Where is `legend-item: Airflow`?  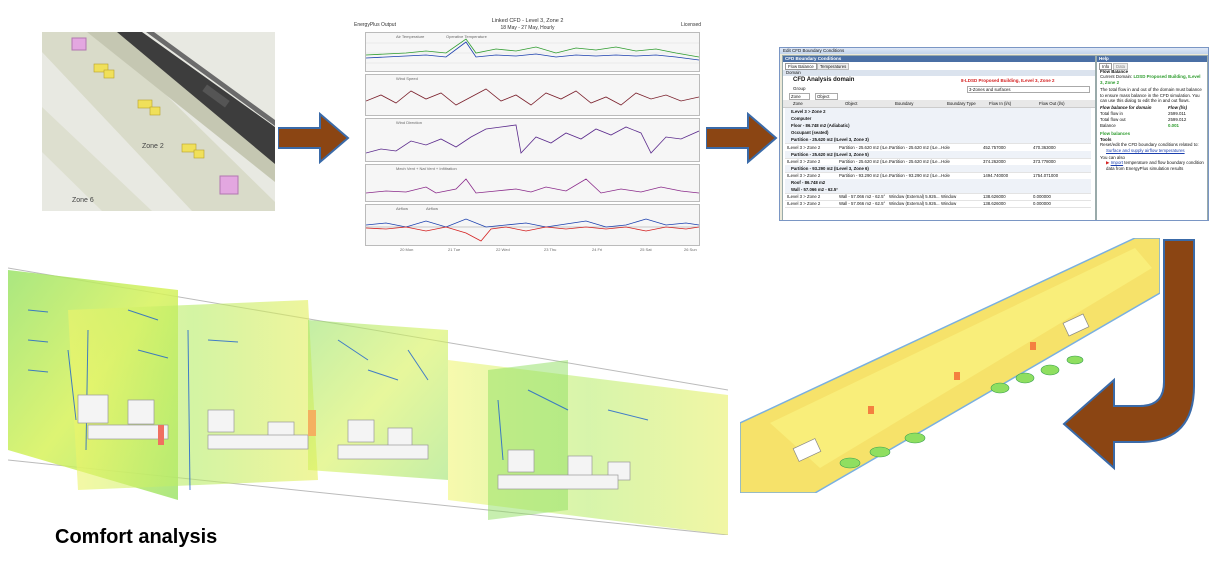 legend-item: Airflow is located at coordinates (402, 208).